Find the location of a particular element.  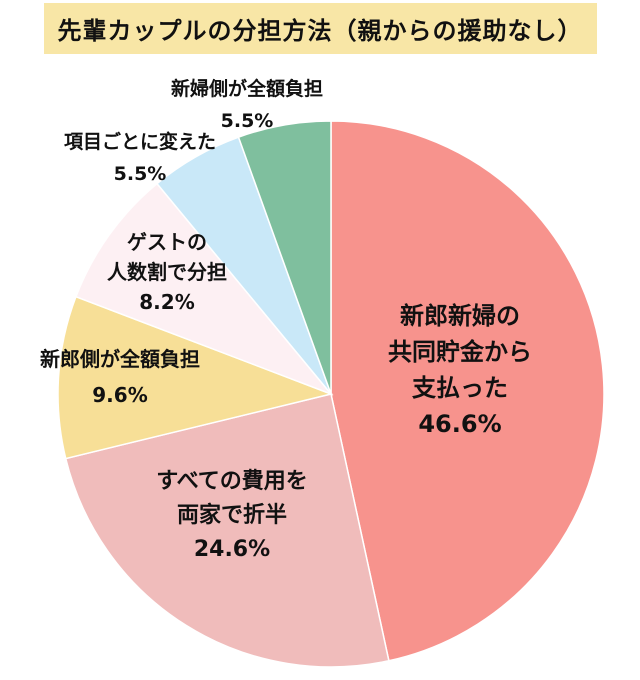

slice-label-1: 新郎新婦の共同貯金から支払った 46.6% is located at coordinates (460, 370).